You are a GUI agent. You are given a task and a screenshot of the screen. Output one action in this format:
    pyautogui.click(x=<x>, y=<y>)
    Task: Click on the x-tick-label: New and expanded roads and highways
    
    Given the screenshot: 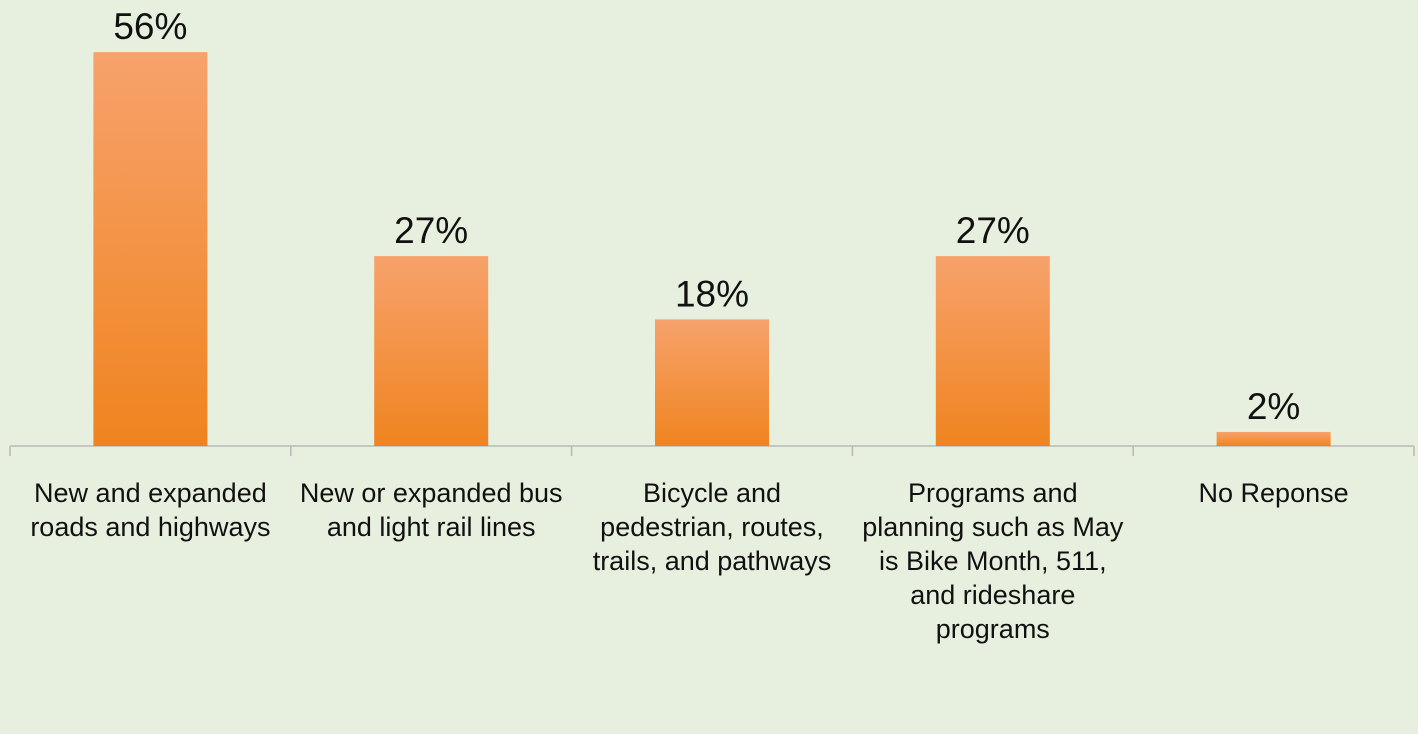 What is the action you would take?
    pyautogui.click(x=150, y=510)
    